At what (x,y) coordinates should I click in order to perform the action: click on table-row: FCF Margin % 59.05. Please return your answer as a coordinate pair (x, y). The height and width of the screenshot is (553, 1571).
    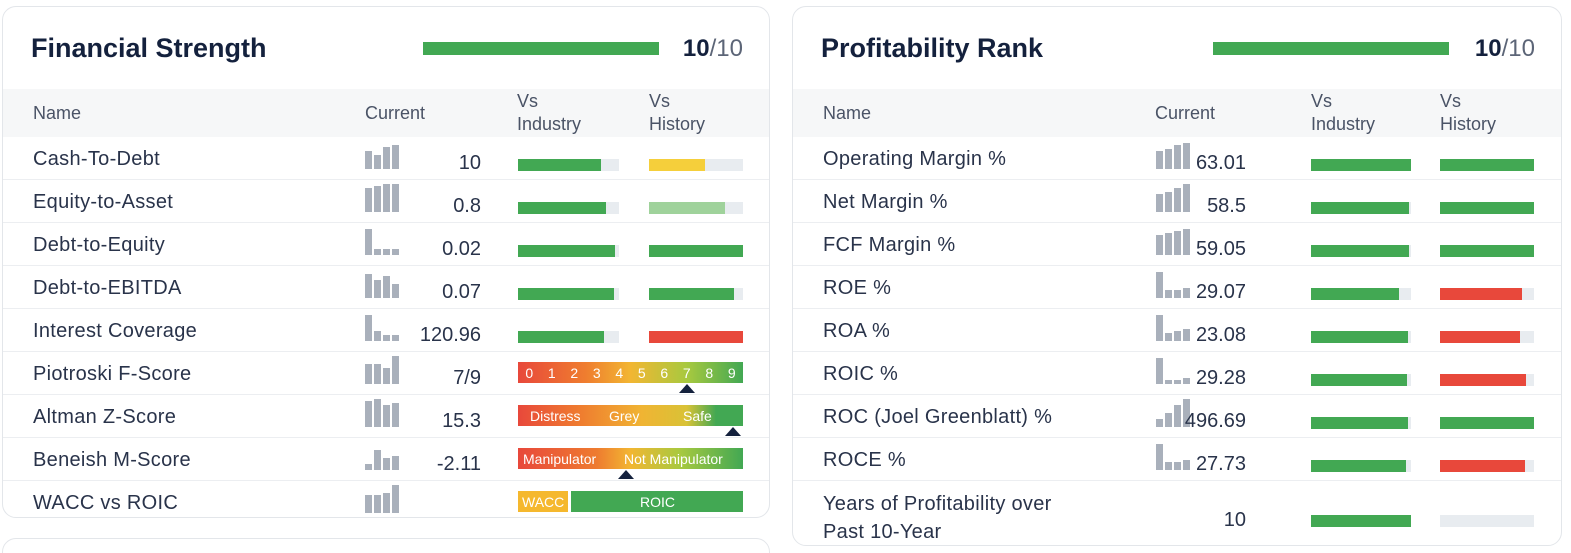
    Looking at the image, I should click on (1177, 244).